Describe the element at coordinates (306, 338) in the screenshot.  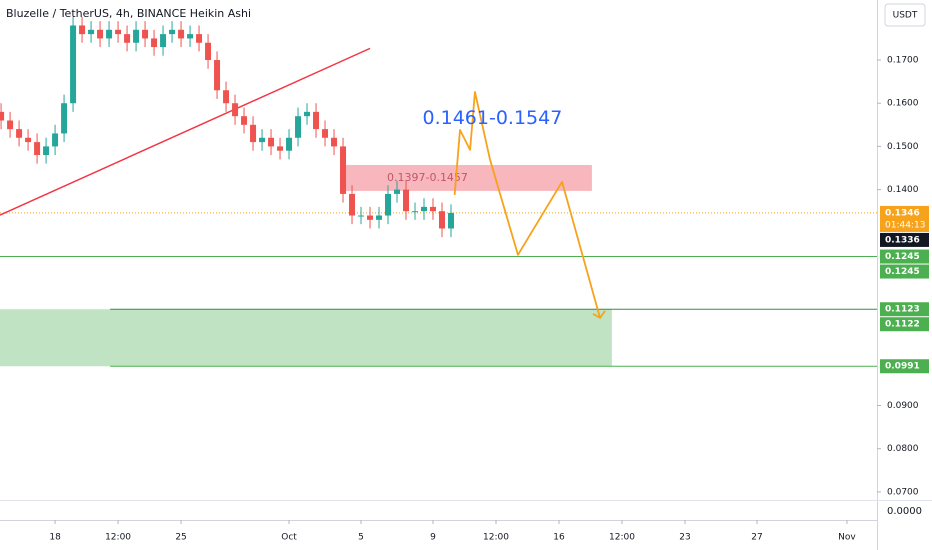
I see `target-zone` at that location.